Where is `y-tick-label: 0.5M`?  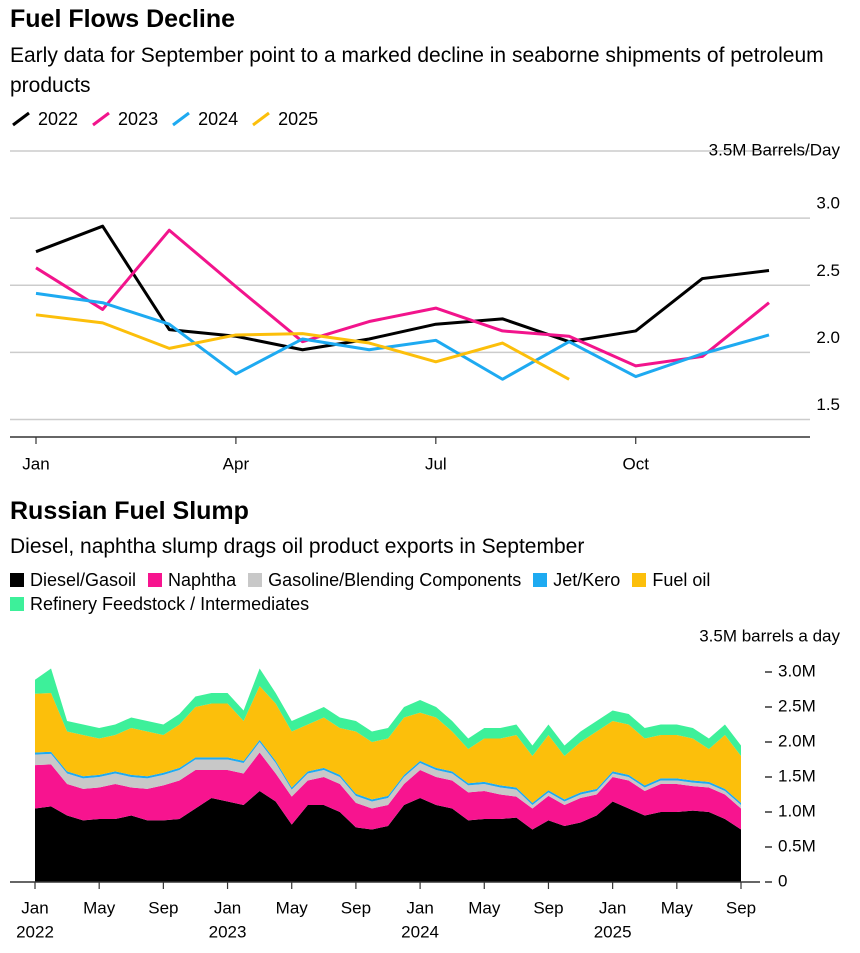
y-tick-label: 0.5M is located at coordinates (797, 845).